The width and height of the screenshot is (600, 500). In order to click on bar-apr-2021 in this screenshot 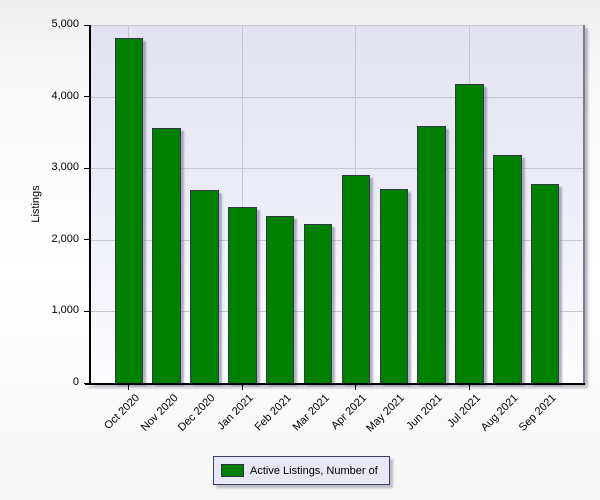, I will do `click(356, 278)`.